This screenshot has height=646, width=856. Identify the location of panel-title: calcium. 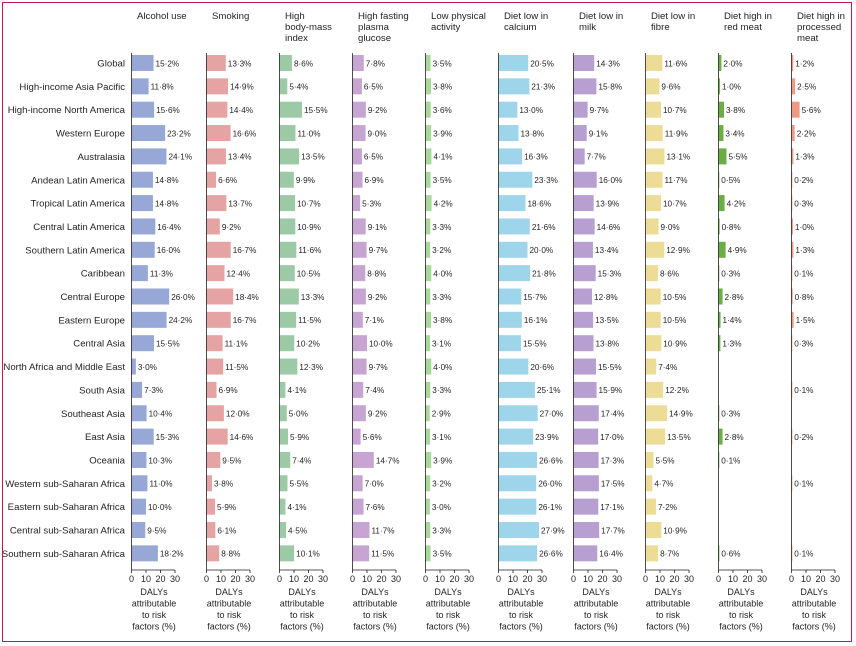
(520, 27).